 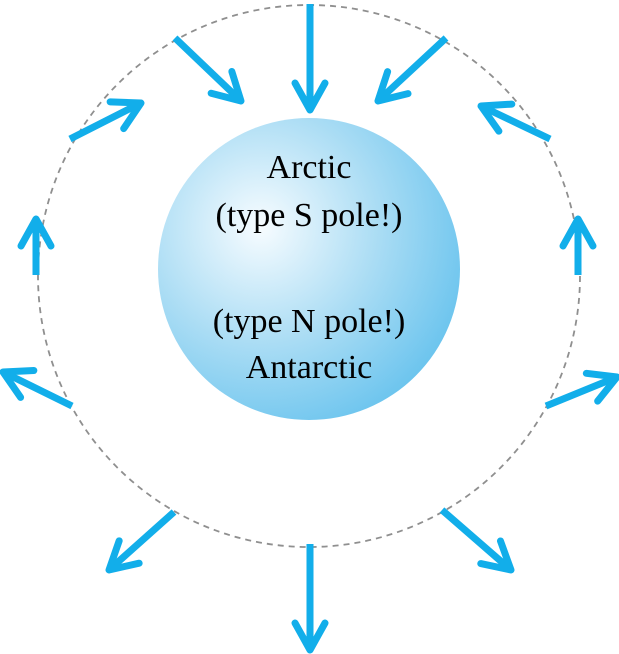 I want to click on arrow-upper-left-tangent, so click(x=106, y=120).